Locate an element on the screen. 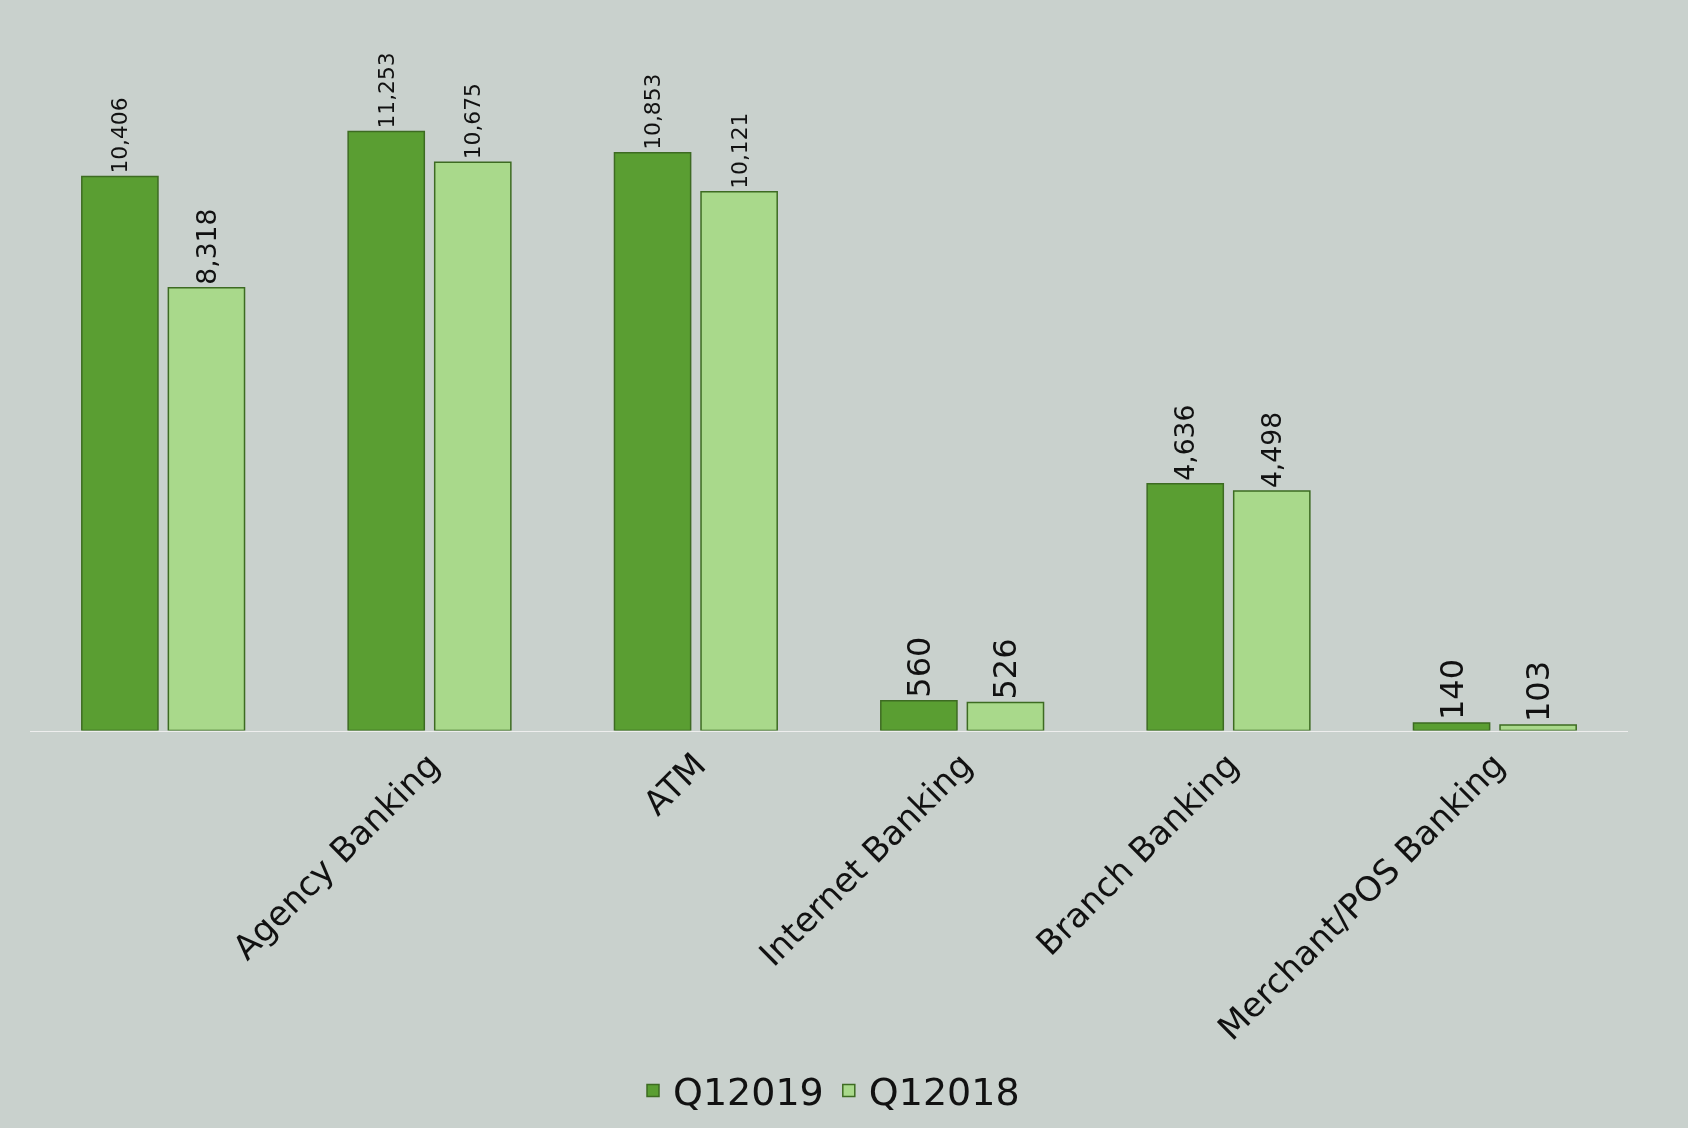 The image size is (1688, 1128). legend-label: Q12019 is located at coordinates (748, 1092).